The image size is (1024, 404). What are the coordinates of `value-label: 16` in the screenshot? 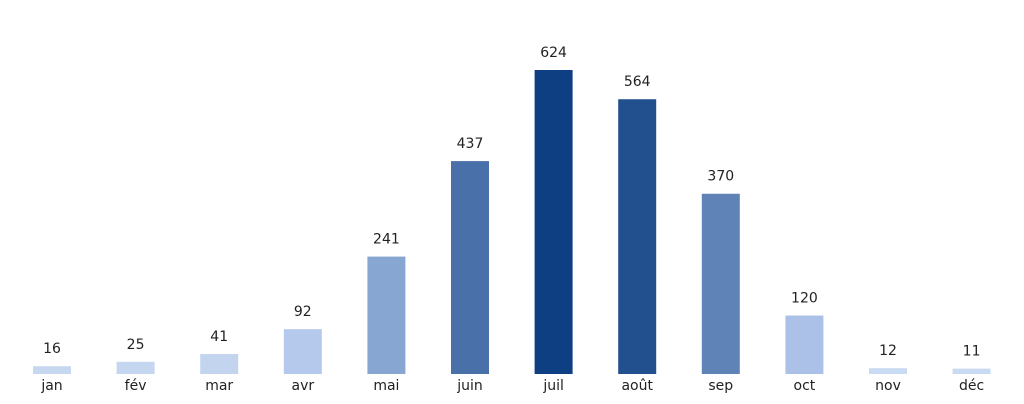 It's located at (52, 349).